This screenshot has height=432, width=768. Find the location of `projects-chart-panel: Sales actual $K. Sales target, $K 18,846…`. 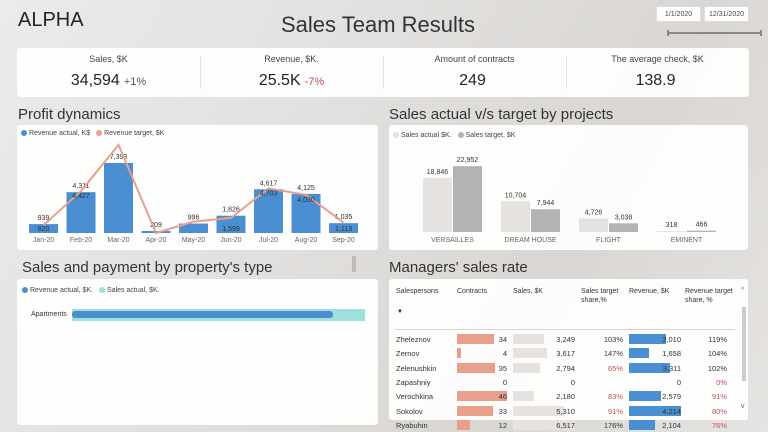

projects-chart-panel: Sales actual $K. Sales target, $K 18,846… is located at coordinates (568, 187).